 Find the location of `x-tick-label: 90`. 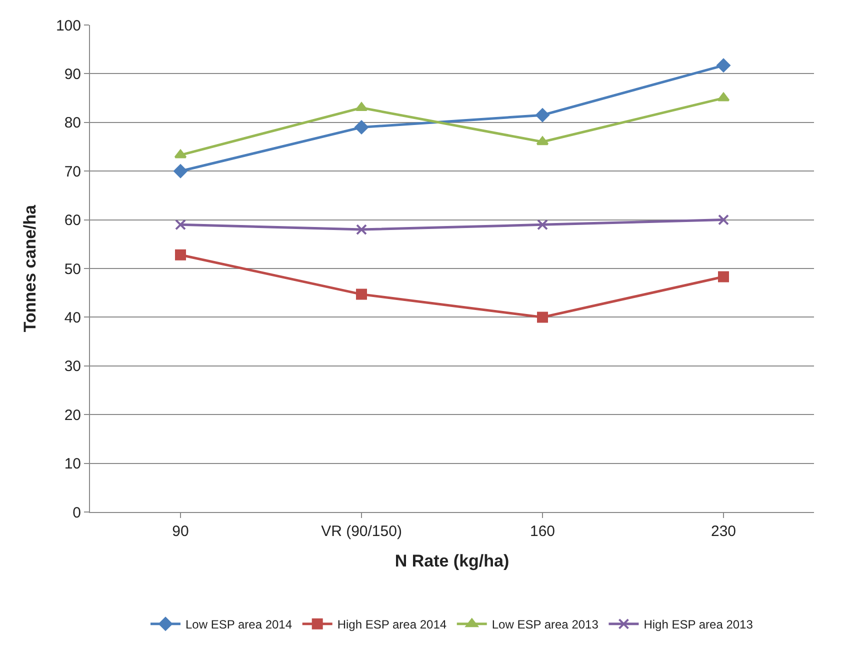

x-tick-label: 90 is located at coordinates (180, 531).